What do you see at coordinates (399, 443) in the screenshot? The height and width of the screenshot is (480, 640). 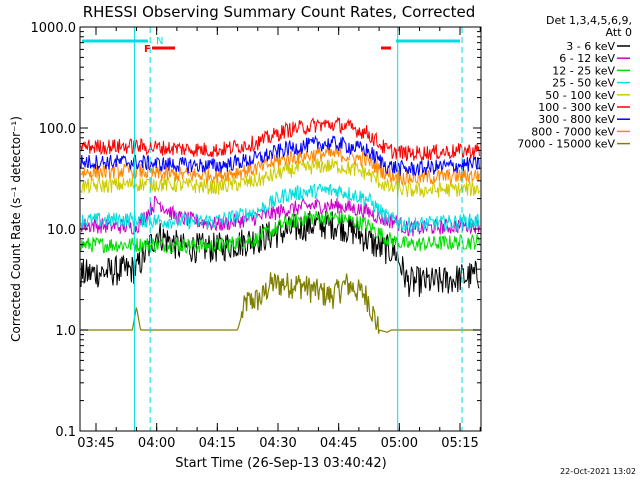 I see `x-tick-label-5: 05:00` at bounding box center [399, 443].